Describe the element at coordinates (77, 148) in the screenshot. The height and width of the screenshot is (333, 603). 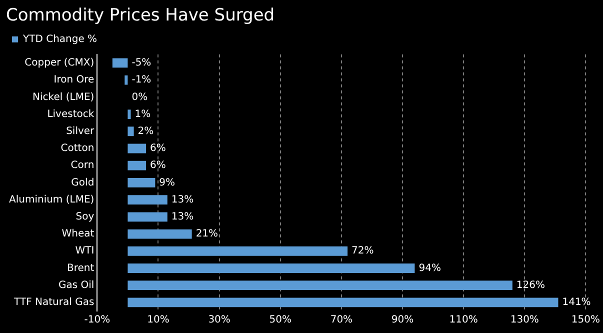
I see `y-tick-label: Cotton` at that location.